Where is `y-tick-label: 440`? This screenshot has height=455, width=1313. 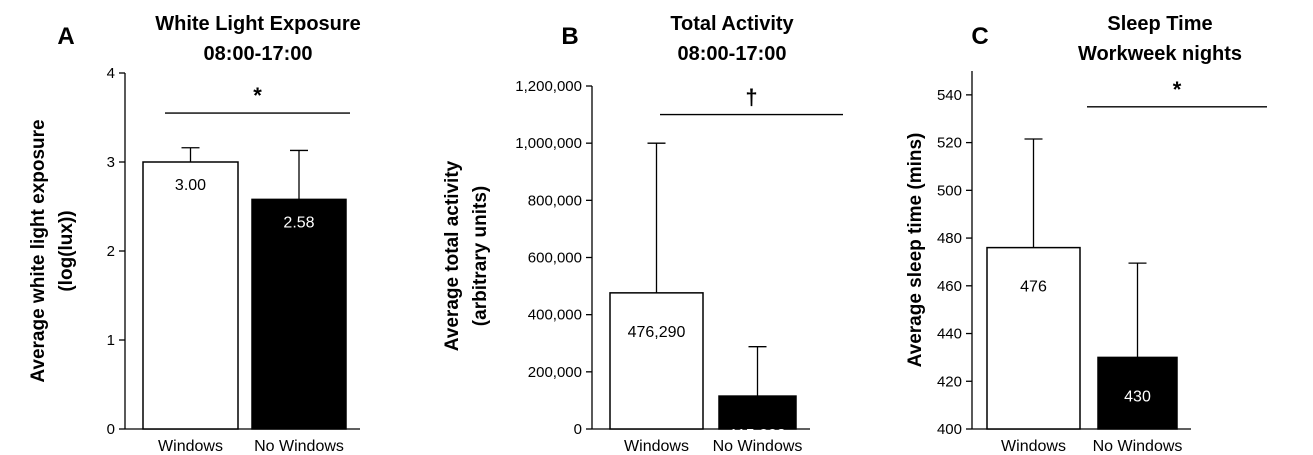 y-tick-label: 440 is located at coordinates (949, 334).